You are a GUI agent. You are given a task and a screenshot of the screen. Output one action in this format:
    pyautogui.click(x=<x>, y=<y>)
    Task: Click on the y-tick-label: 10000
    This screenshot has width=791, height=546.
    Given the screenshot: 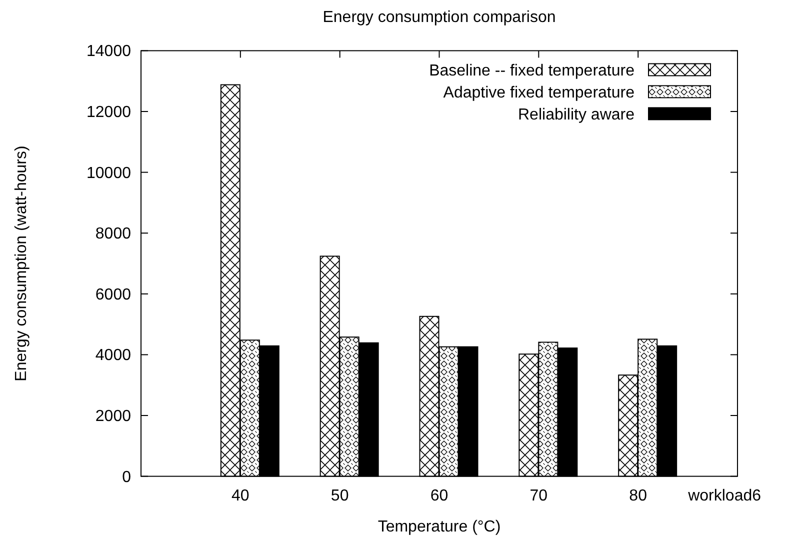 What is the action you would take?
    pyautogui.click(x=109, y=173)
    